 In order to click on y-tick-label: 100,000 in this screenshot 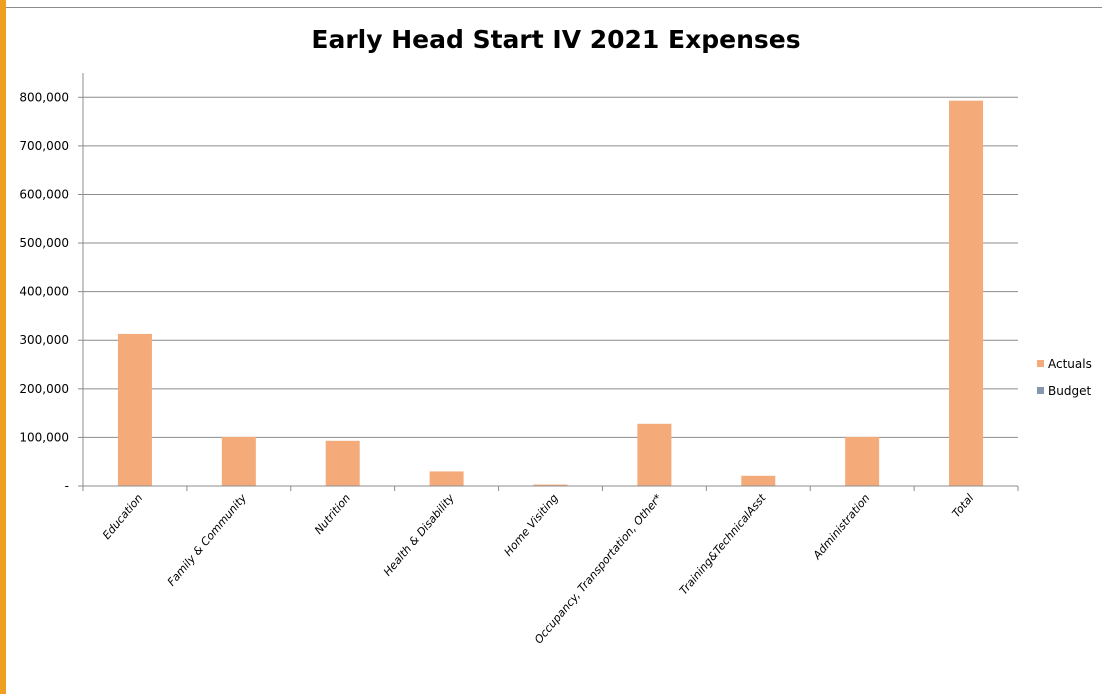, I will do `click(44, 437)`.